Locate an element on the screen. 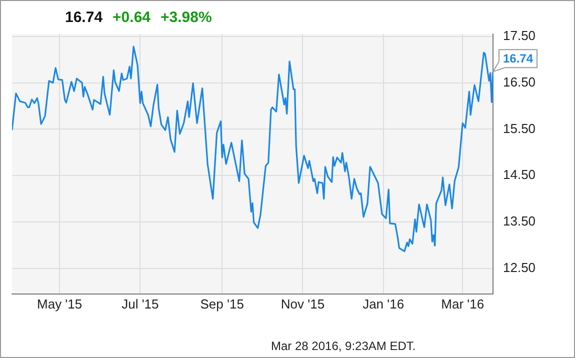 The image size is (575, 358). x-tick-label: May '15 is located at coordinates (59, 304).